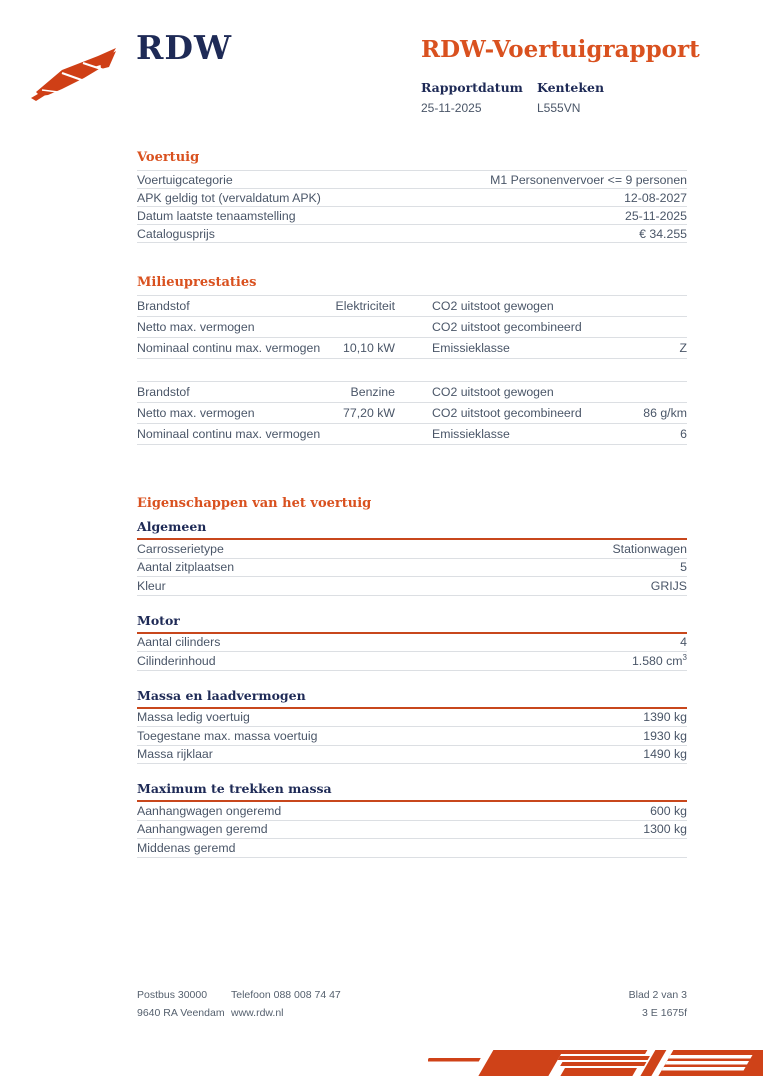  What do you see at coordinates (658, 1006) in the screenshot?
I see `footer-page-info: Blad 2 van 3 3 E 1675f` at bounding box center [658, 1006].